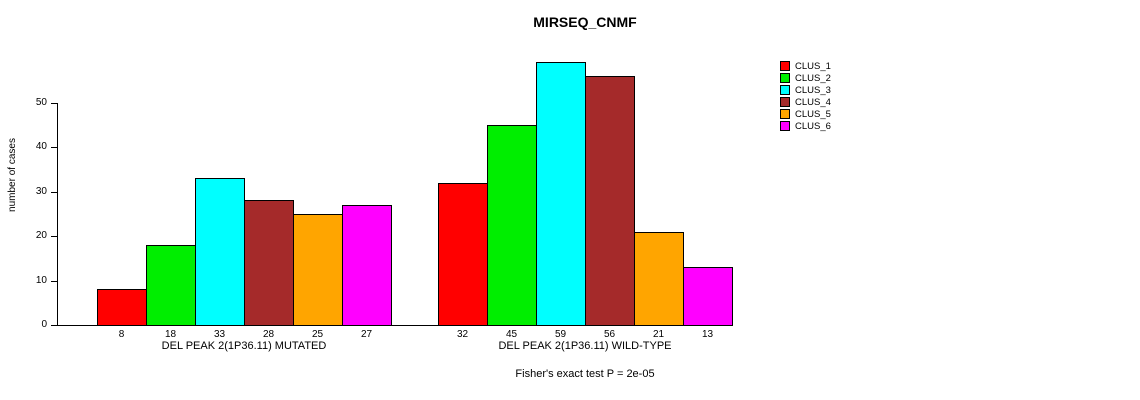 This screenshot has height=400, width=1140. Describe the element at coordinates (462, 334) in the screenshot. I see `bar-value-label: 32` at that location.